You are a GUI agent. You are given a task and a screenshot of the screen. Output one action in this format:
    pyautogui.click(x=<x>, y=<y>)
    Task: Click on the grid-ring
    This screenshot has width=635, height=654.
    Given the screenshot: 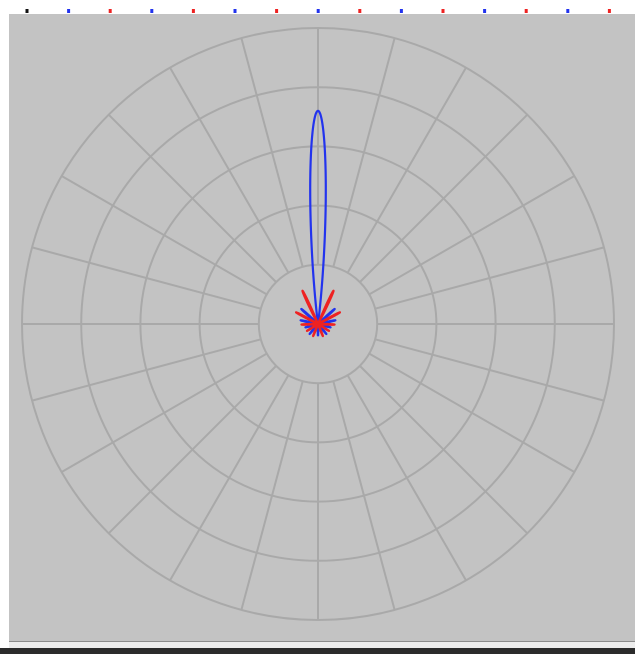 What is the action you would take?
    pyautogui.click(x=318, y=324)
    